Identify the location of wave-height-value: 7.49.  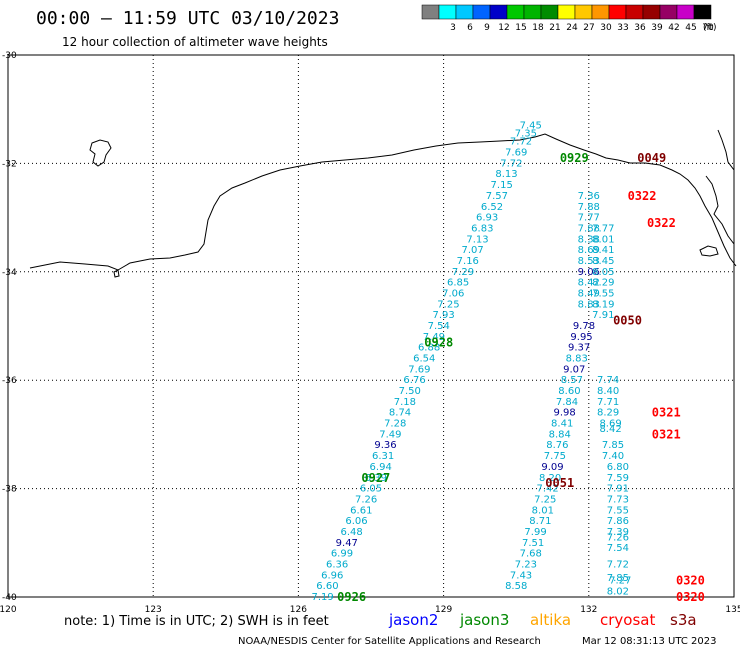
(390, 434).